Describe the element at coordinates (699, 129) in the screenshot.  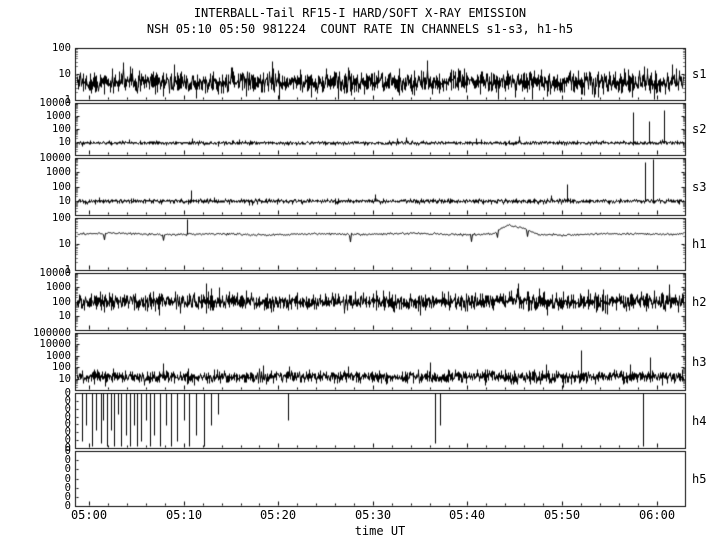
I see `panel-label-s2: s2` at that location.